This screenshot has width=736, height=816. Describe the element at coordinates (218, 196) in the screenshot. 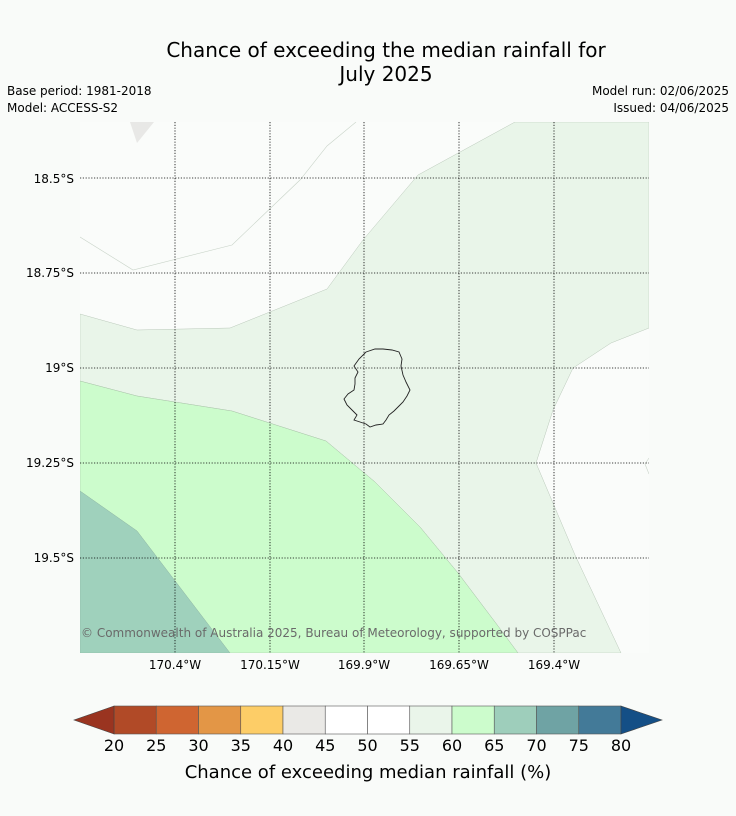

I see `contour-line-north` at that location.